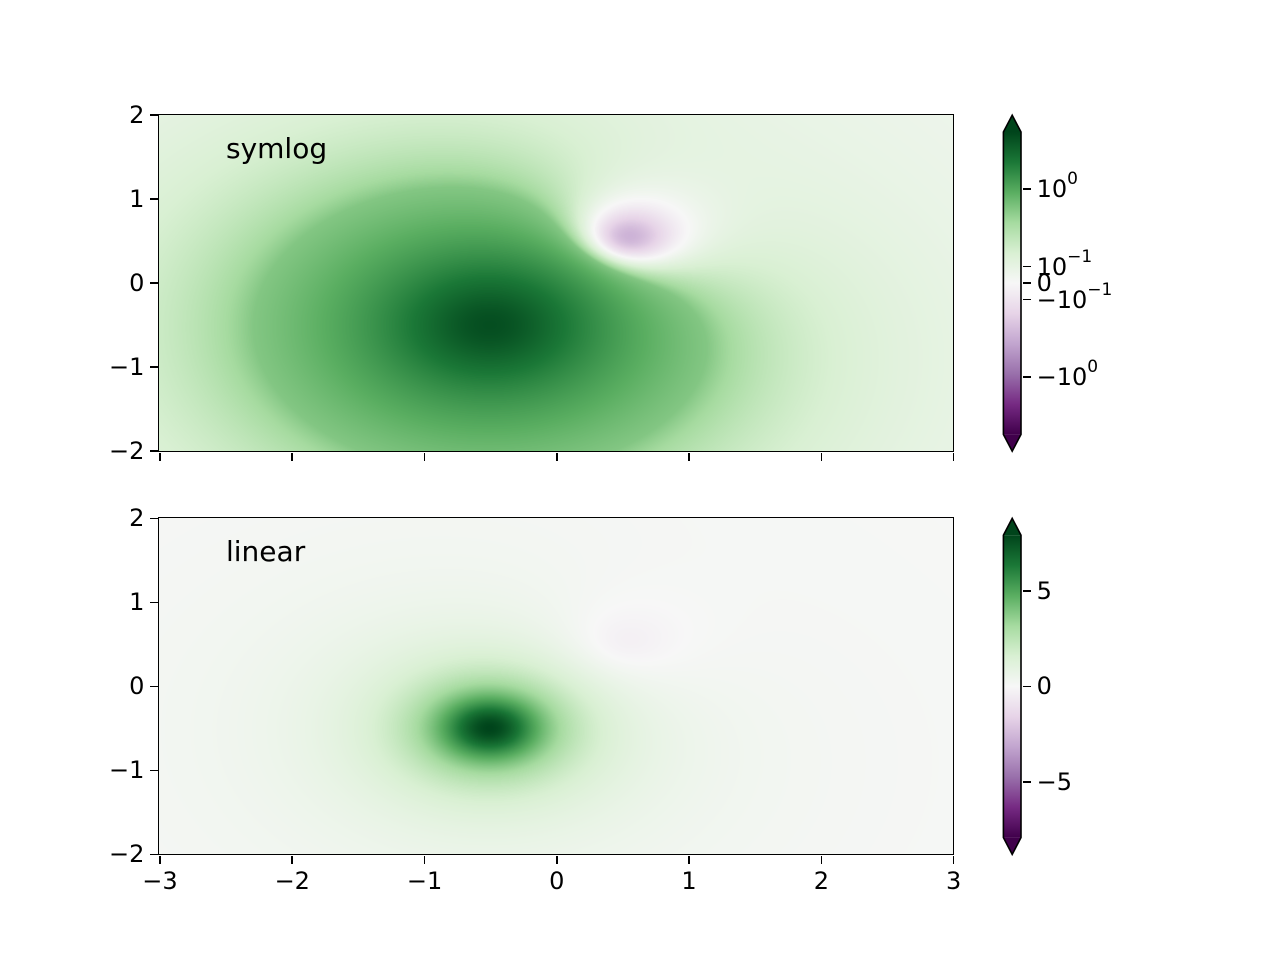  What do you see at coordinates (821, 881) in the screenshot?
I see `x-tick-label: 2` at bounding box center [821, 881].